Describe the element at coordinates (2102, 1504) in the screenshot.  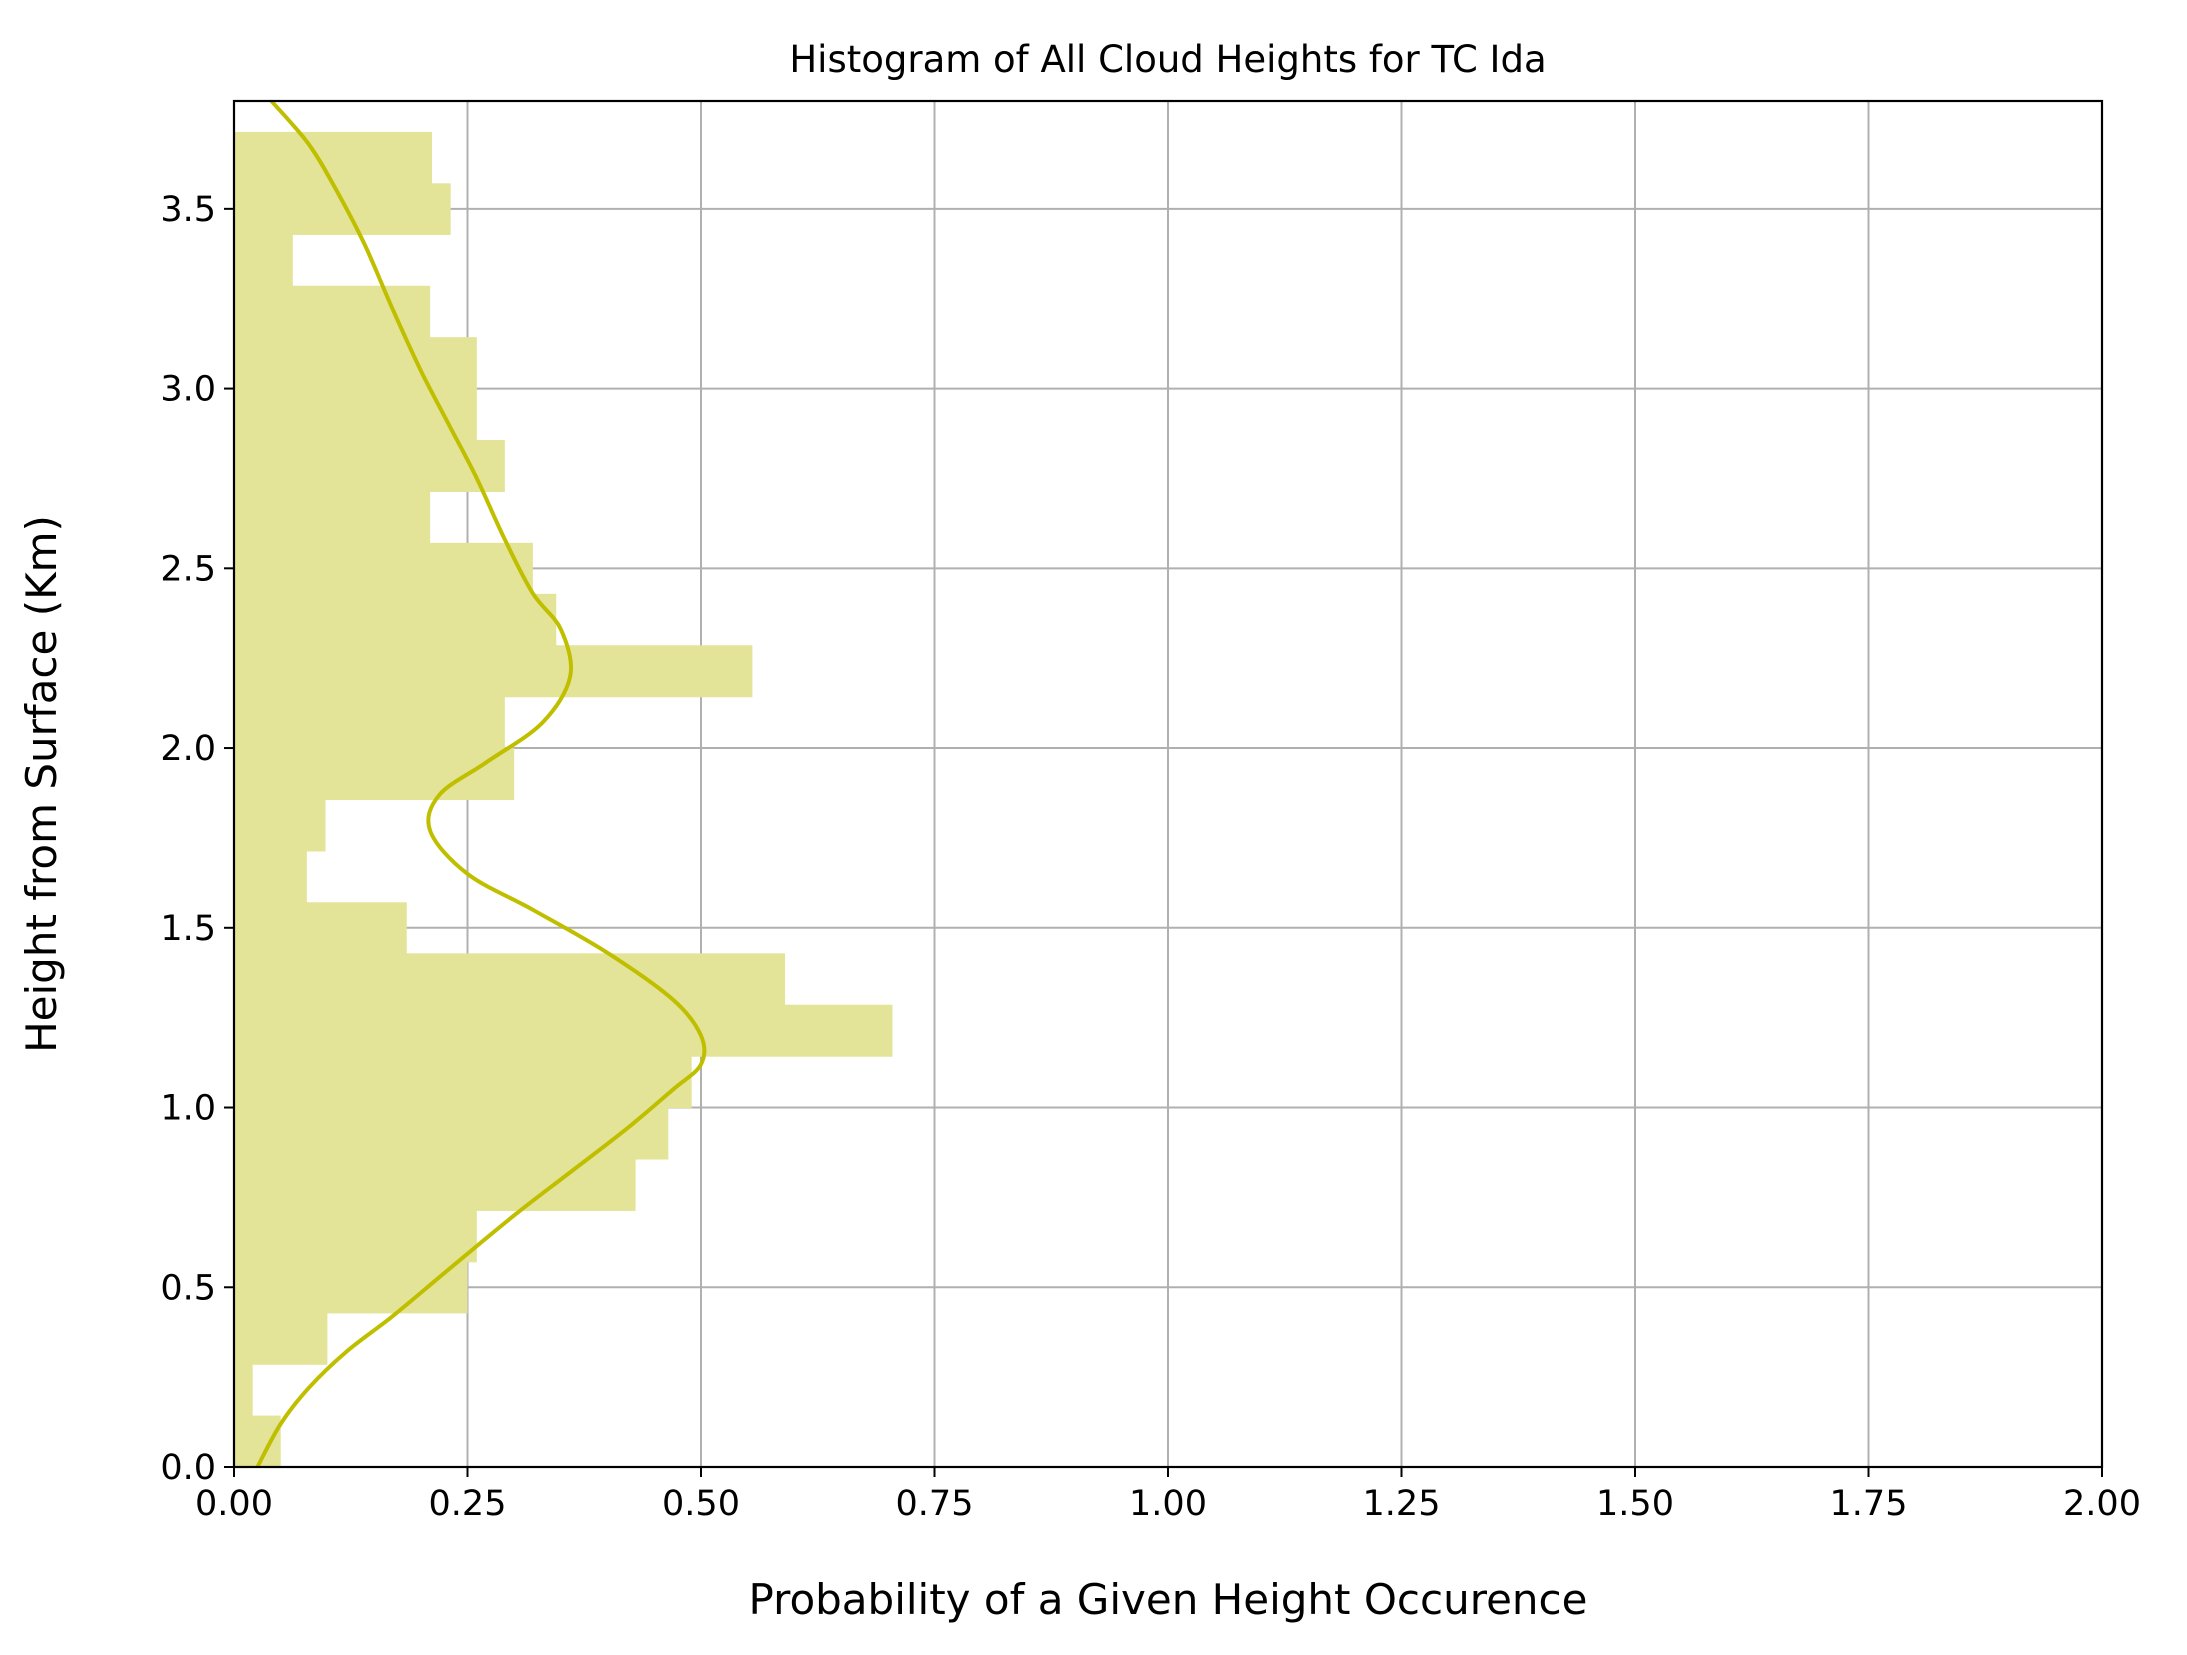
I see `x-tick-label: 2.00` at that location.